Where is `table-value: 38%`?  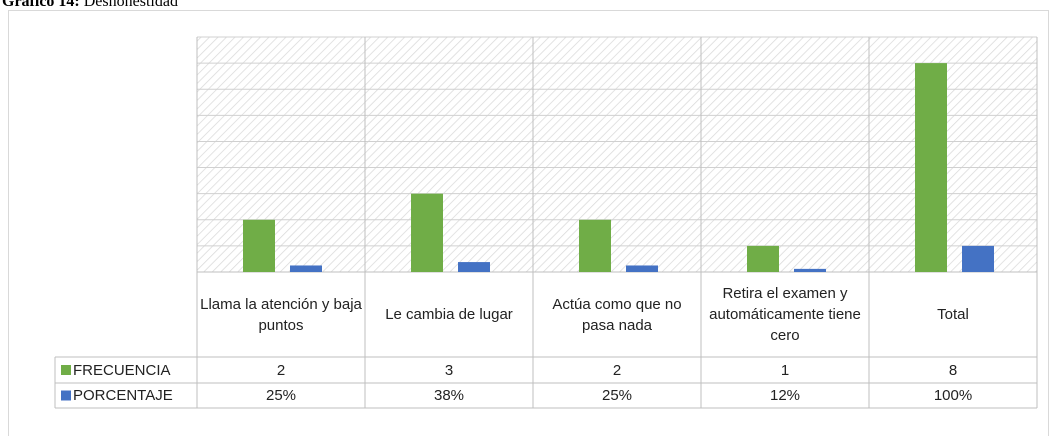
table-value: 38% is located at coordinates (449, 395).